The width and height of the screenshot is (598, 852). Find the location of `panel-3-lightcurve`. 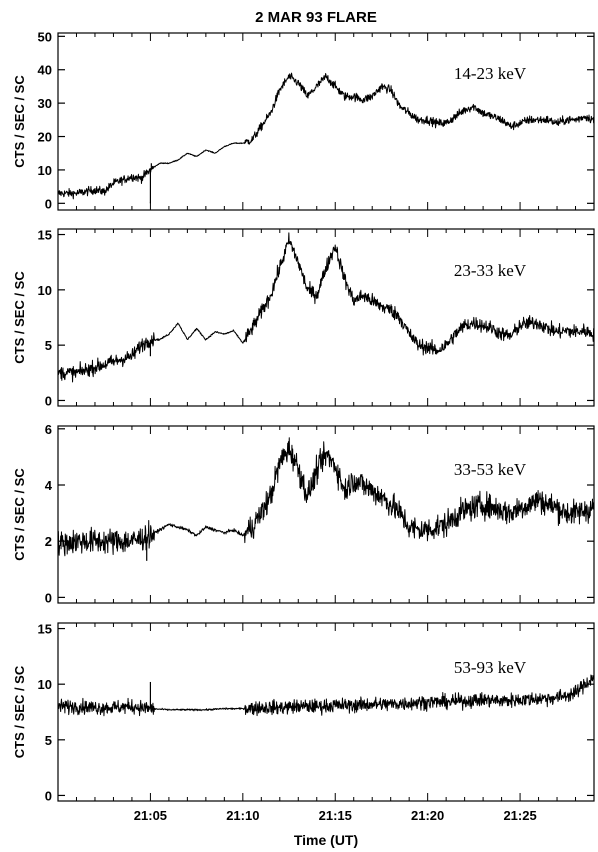

panel-3-lightcurve is located at coordinates (326, 499).